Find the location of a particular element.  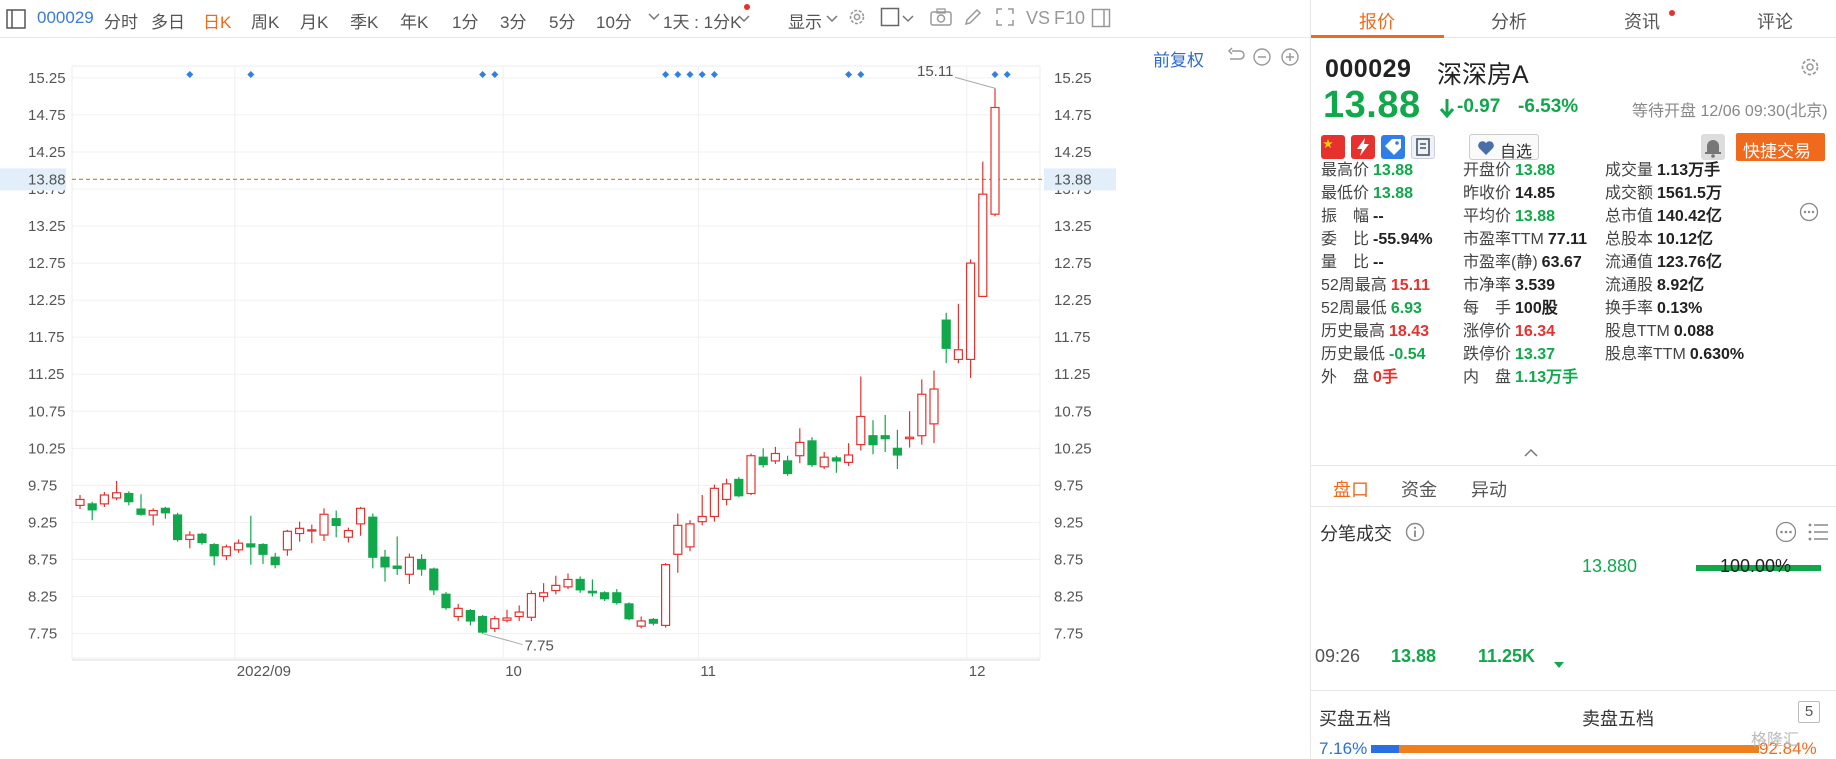

period-tab-10min: 10分 is located at coordinates (614, 22).